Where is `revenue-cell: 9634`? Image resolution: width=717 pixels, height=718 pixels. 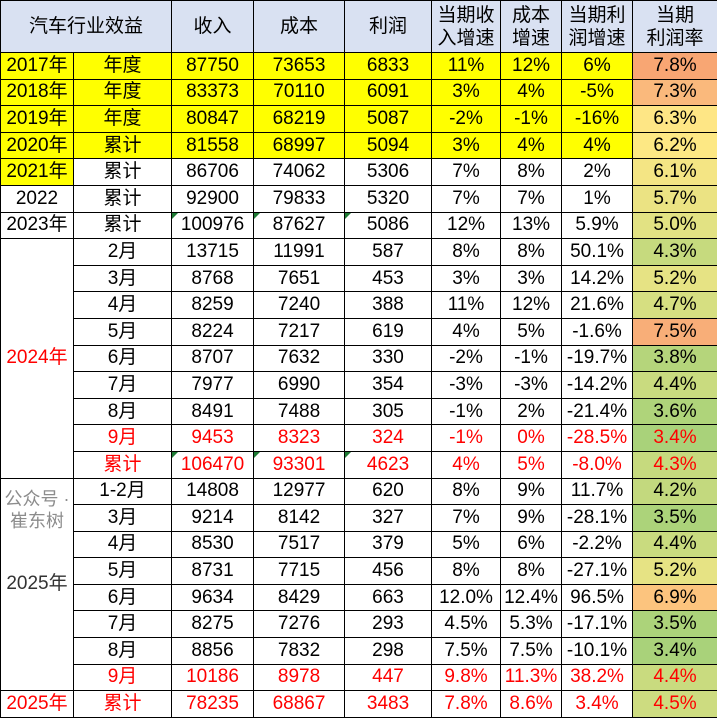
revenue-cell: 9634 is located at coordinates (213, 597).